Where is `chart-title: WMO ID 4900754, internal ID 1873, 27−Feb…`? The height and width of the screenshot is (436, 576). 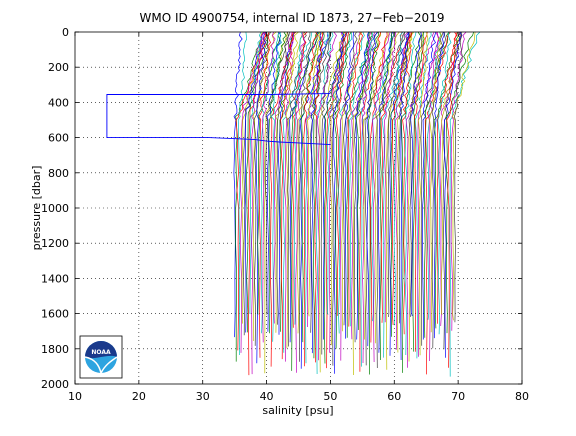
chart-title: WMO ID 4900754, internal ID 1873, 27−Feb… is located at coordinates (292, 18).